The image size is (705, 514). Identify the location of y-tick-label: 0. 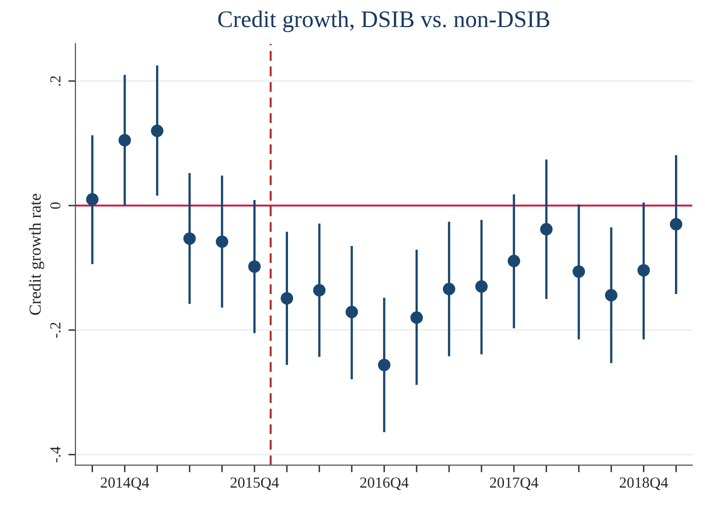
(55, 205).